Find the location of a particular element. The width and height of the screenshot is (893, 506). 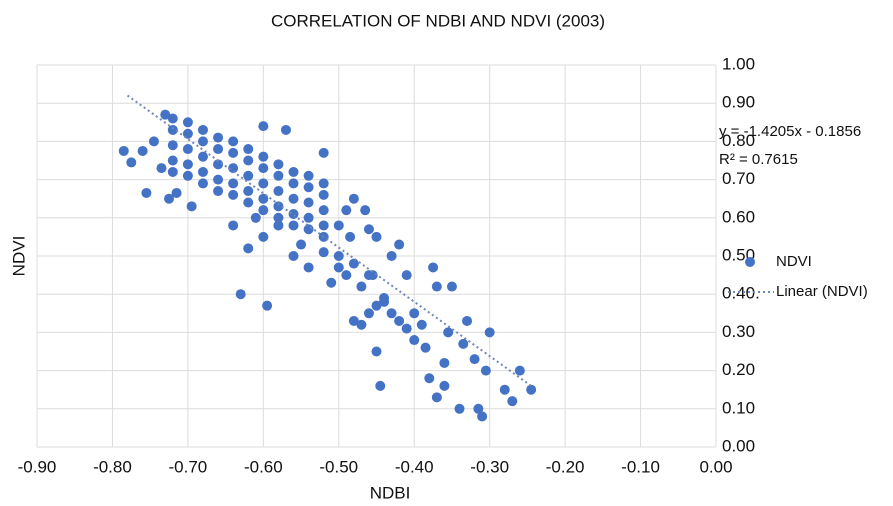

legend-label: Linear (NDVI) is located at coordinates (822, 291).